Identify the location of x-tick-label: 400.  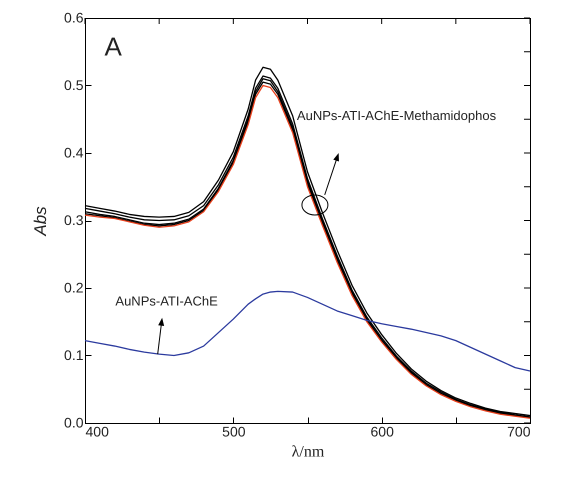
(98, 432).